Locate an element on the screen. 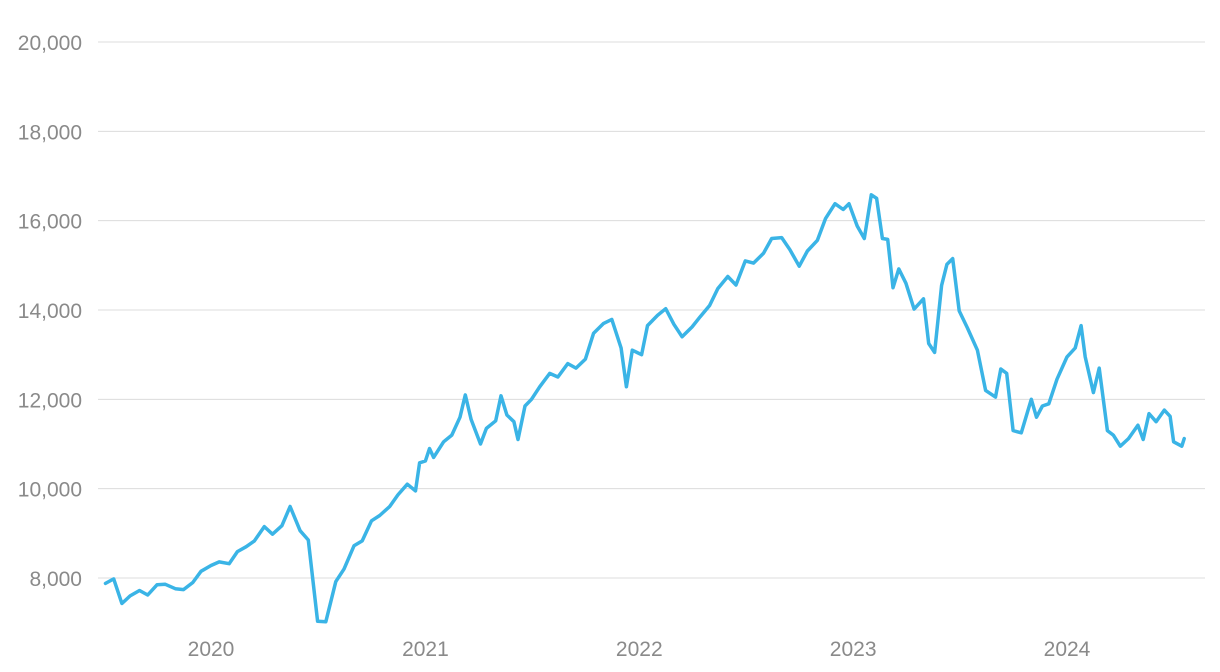 Image resolution: width=1220 pixels, height=672 pixels. y-tick-label: 18,000 is located at coordinates (50, 132).